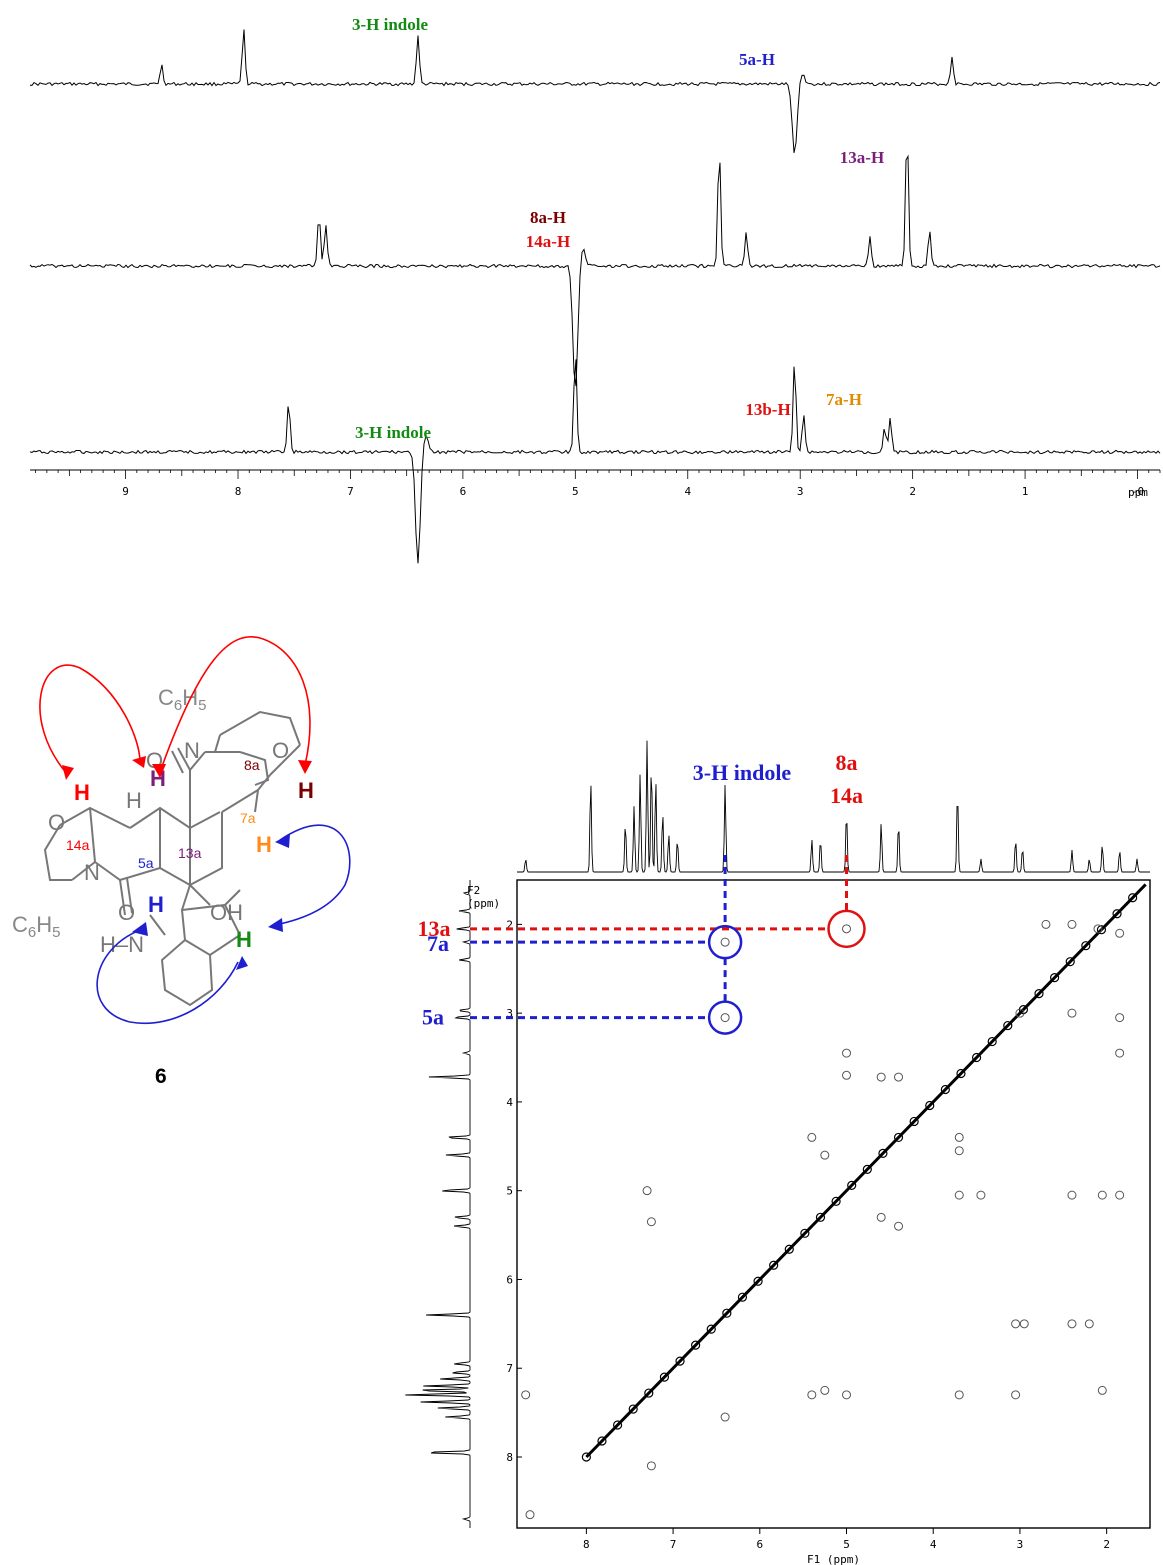 The width and height of the screenshot is (1163, 1565). Describe the element at coordinates (161, 1076) in the screenshot. I see `compound-number: 6` at that location.